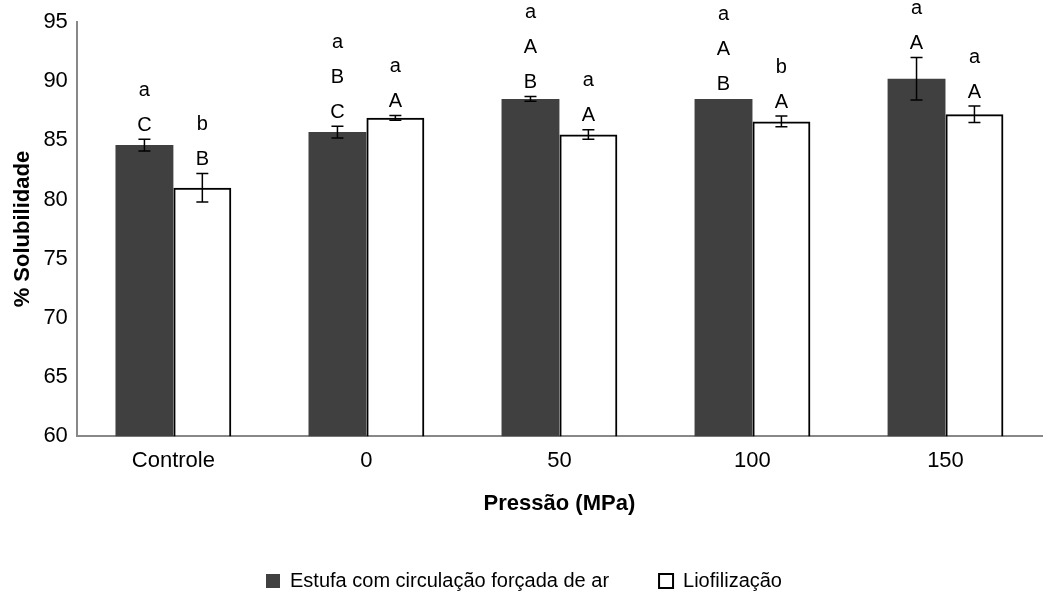  I want to click on y-tick-label: 80, so click(55, 198).